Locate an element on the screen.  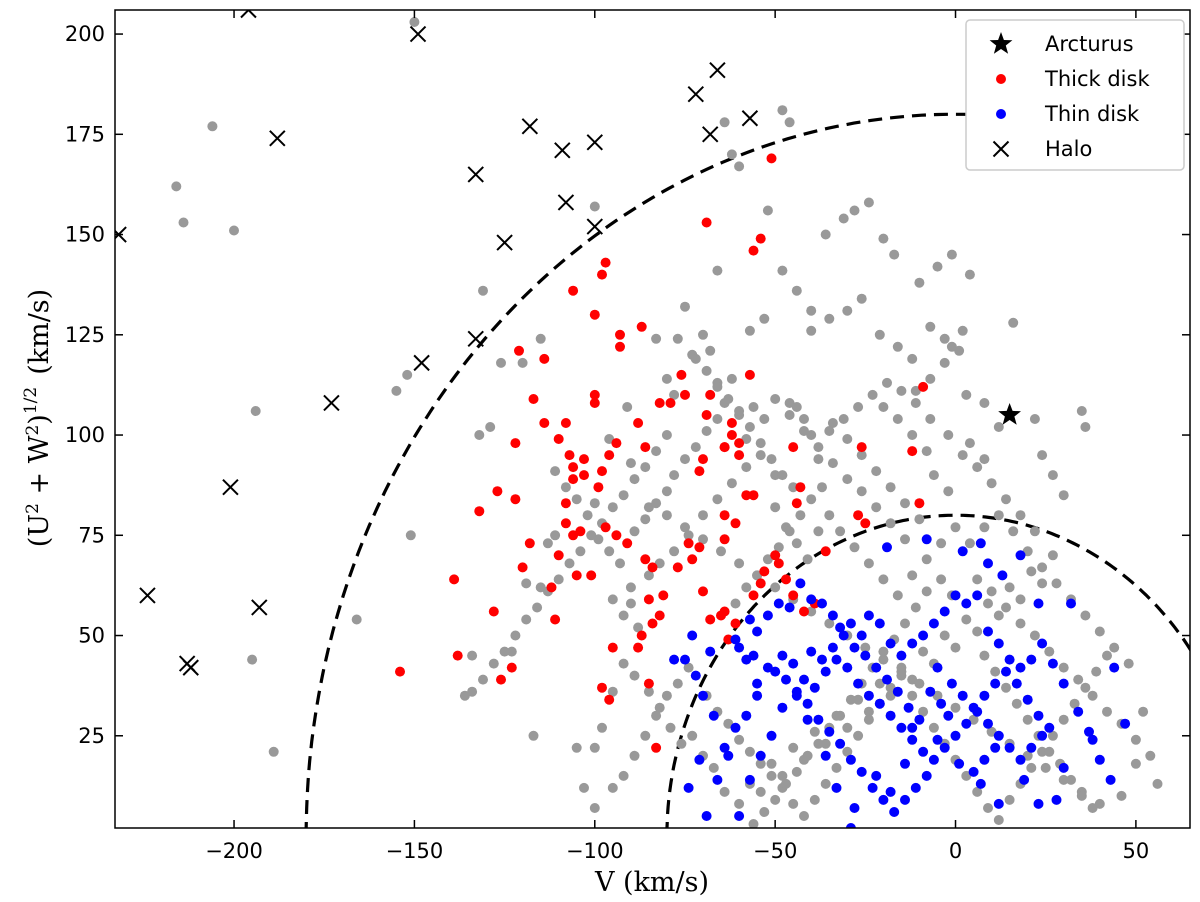
y-label-exp: 1/2 is located at coordinates (31, 400).